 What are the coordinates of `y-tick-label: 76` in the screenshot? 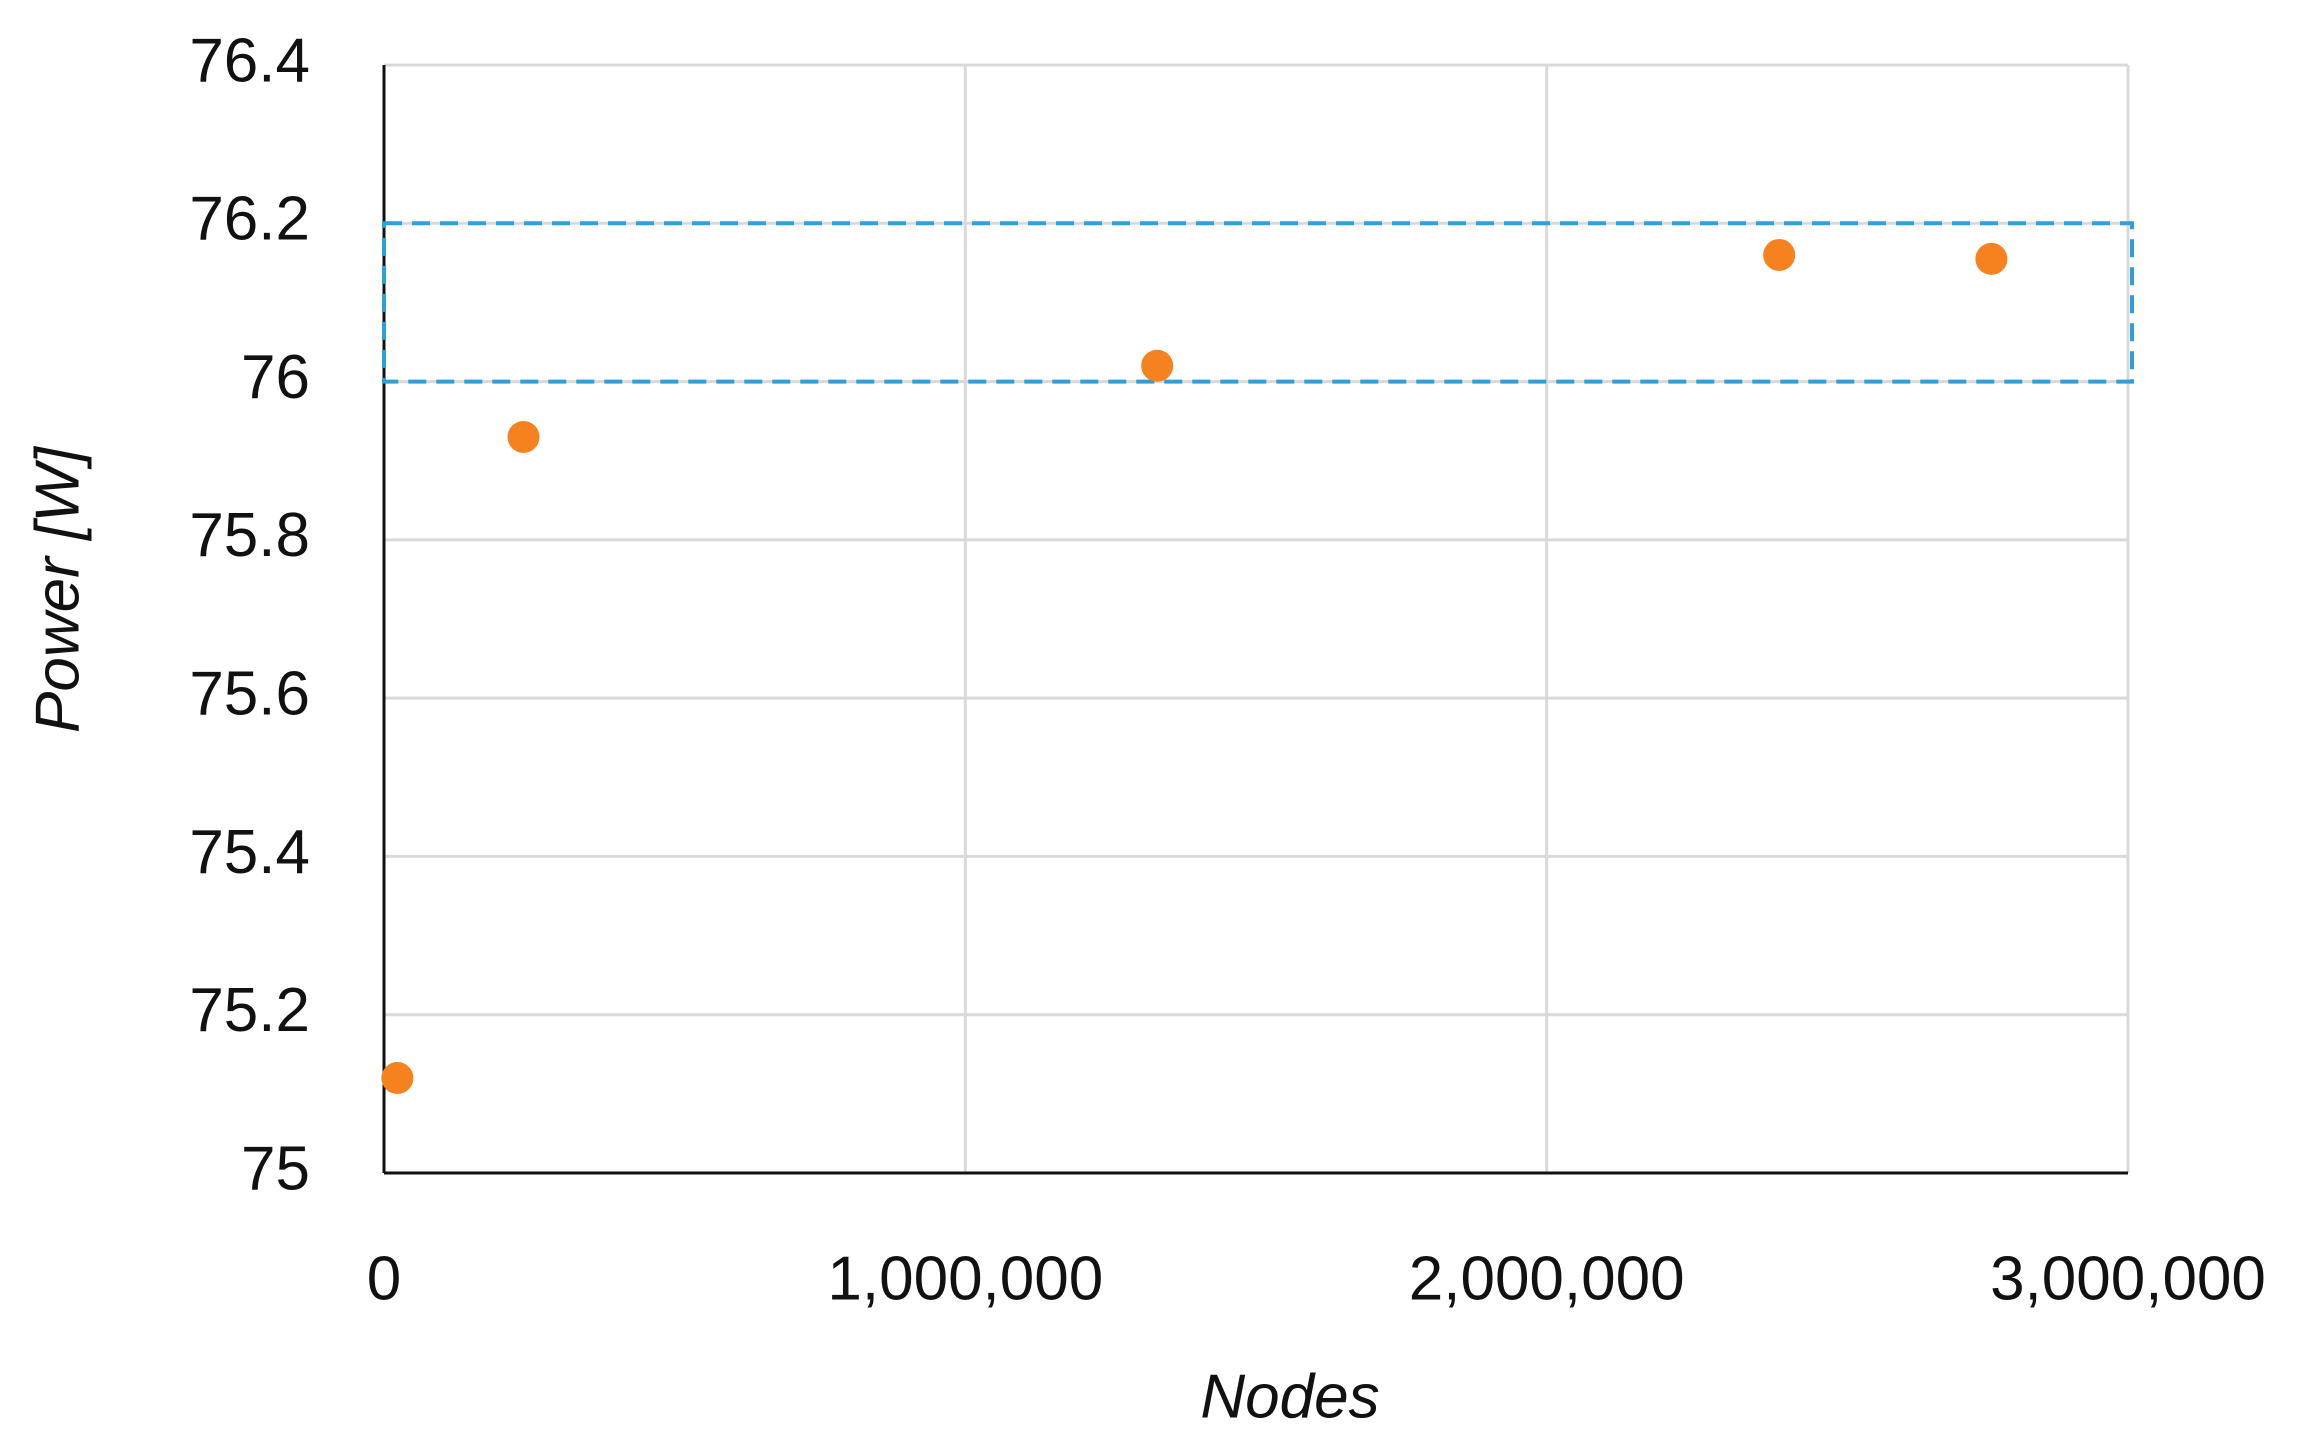 It's located at (275, 377).